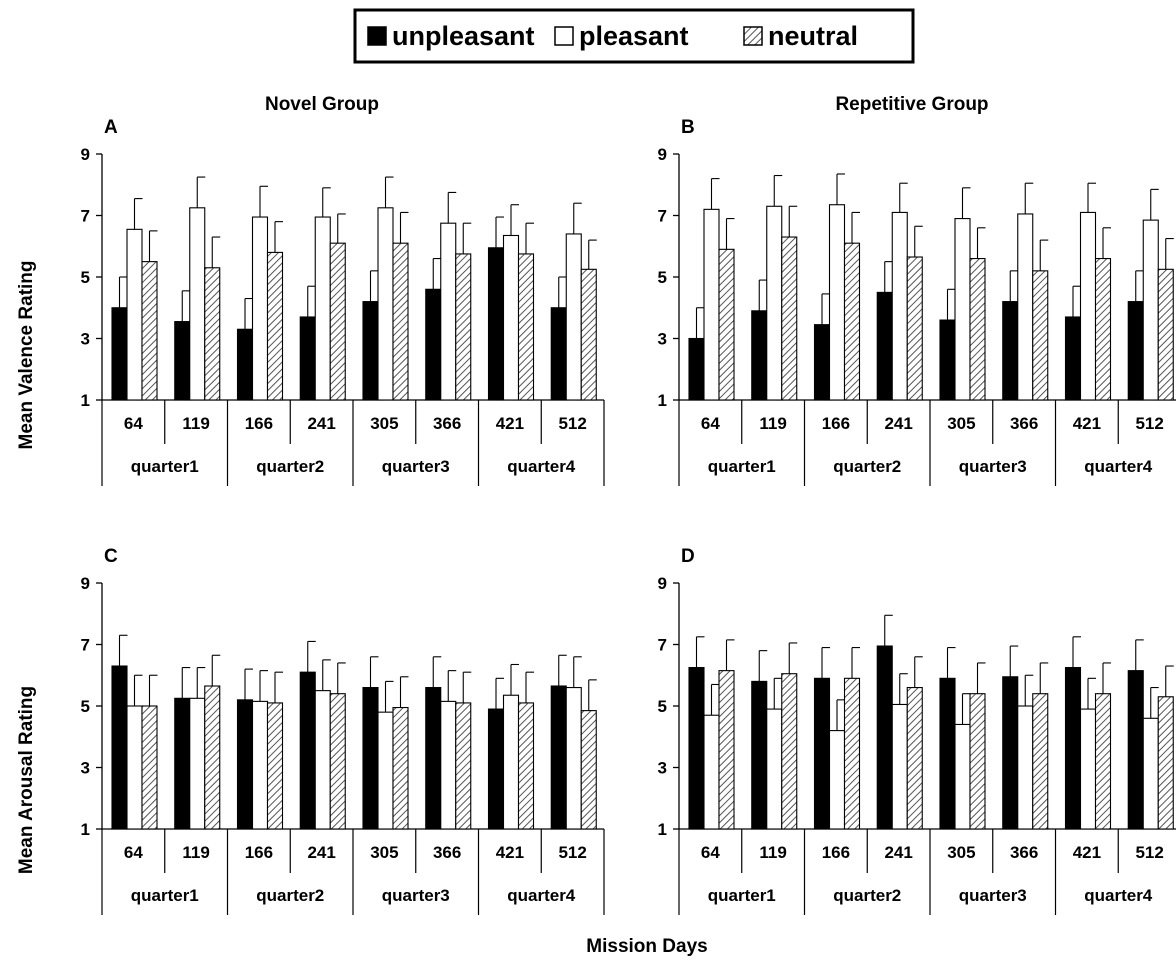  Describe the element at coordinates (1024, 423) in the screenshot. I see `category-label: 366` at that location.